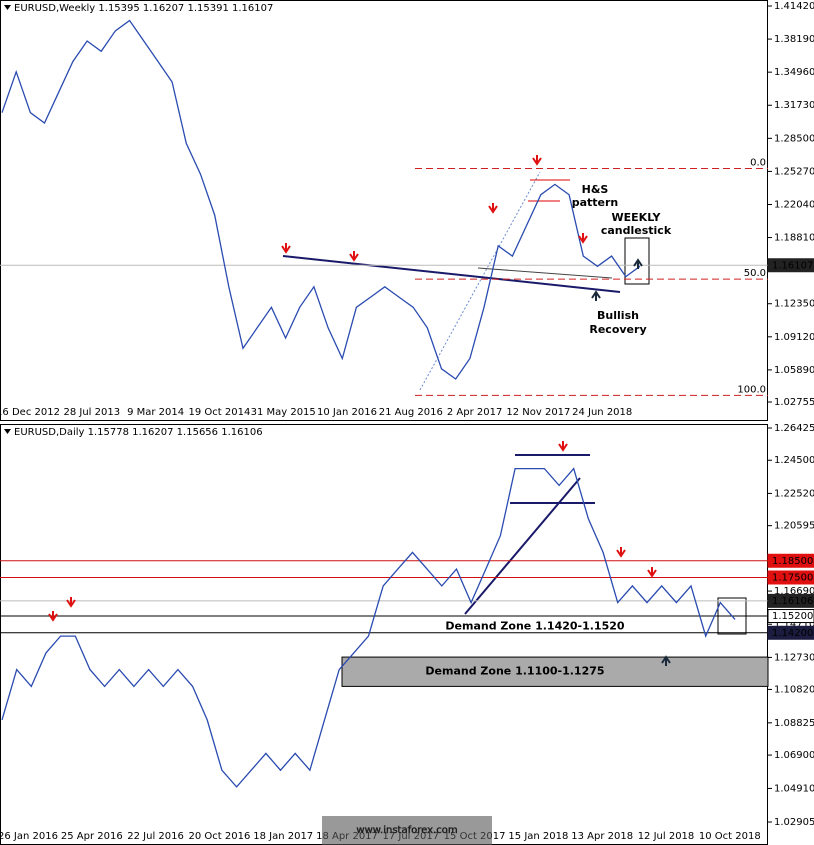 Image resolution: width=814 pixels, height=845 pixels. Describe the element at coordinates (794, 402) in the screenshot. I see `y-tick-label: 1.02755` at that location.